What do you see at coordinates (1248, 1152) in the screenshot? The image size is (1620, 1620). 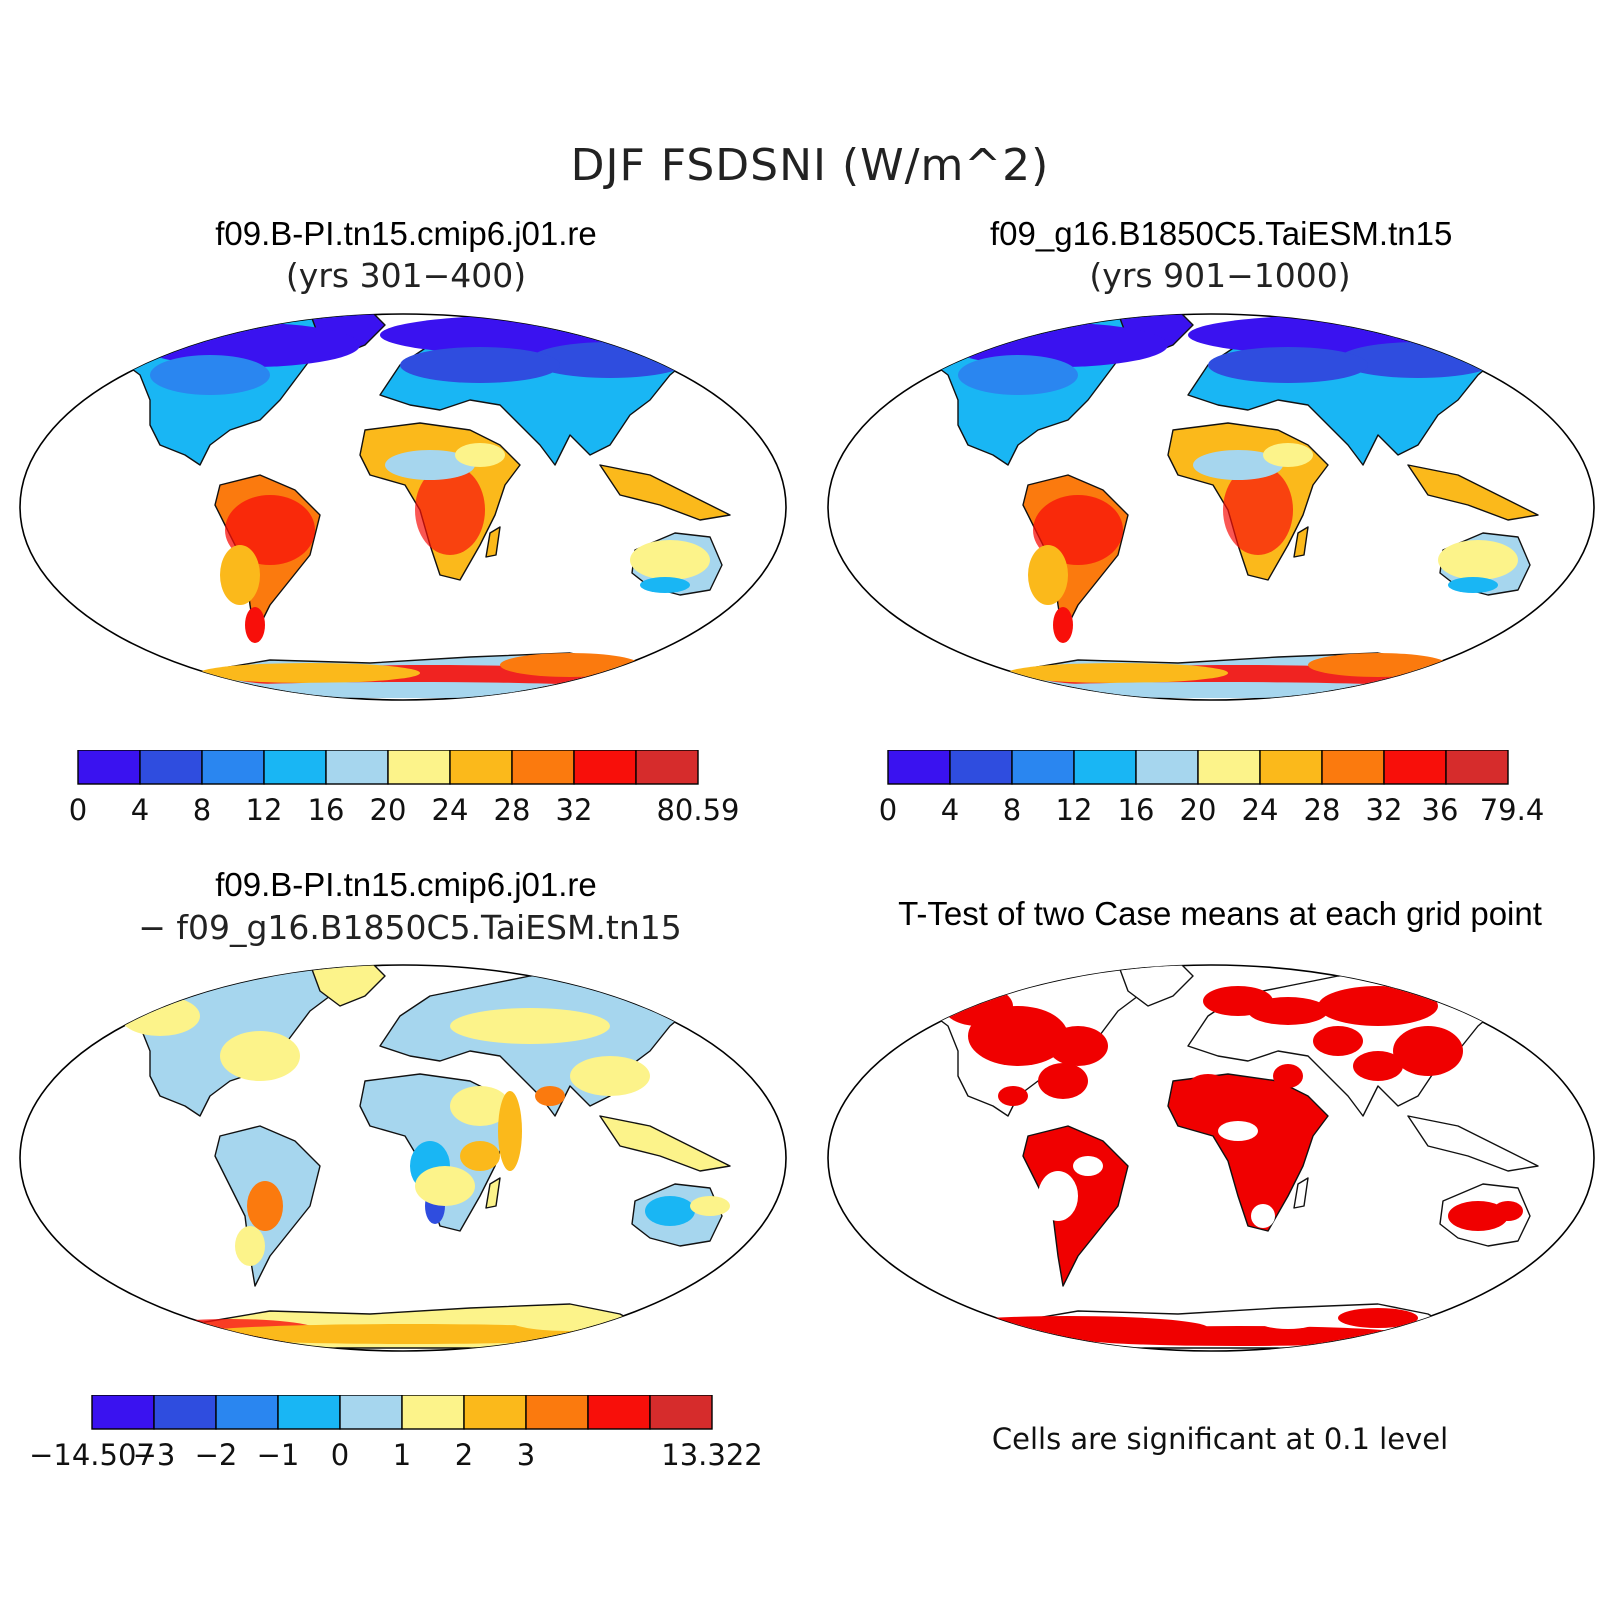 I see `map-ttest-africa-region` at bounding box center [1248, 1152].